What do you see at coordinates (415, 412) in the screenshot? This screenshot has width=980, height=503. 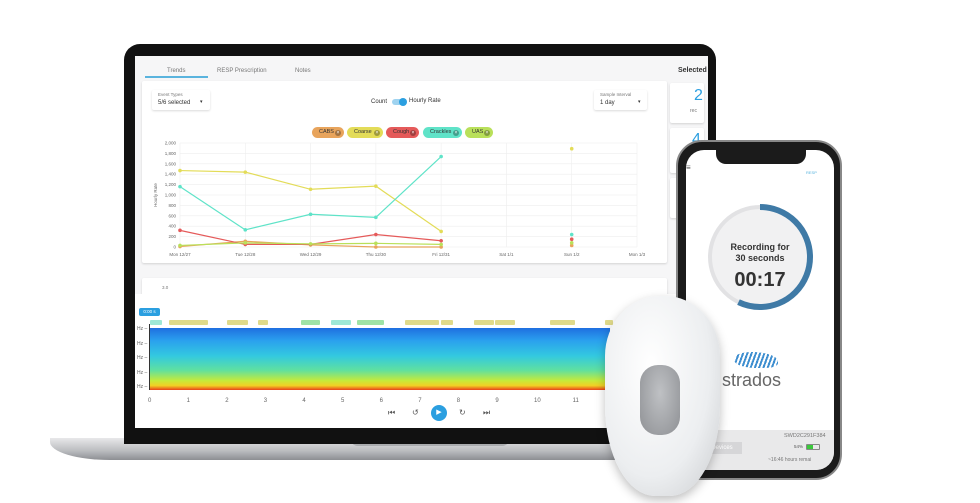 I see `rewind-icon: ↺` at bounding box center [415, 412].